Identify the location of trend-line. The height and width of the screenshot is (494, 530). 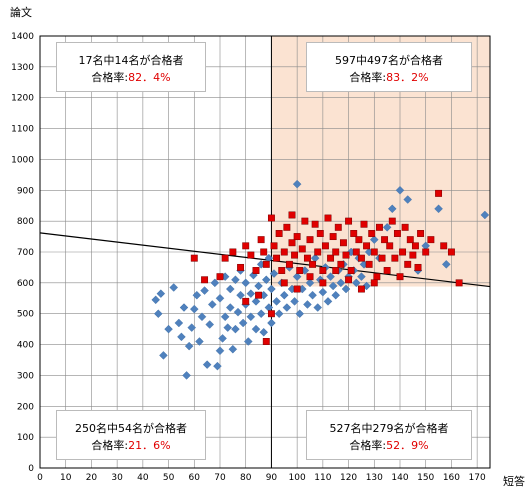
(265, 260).